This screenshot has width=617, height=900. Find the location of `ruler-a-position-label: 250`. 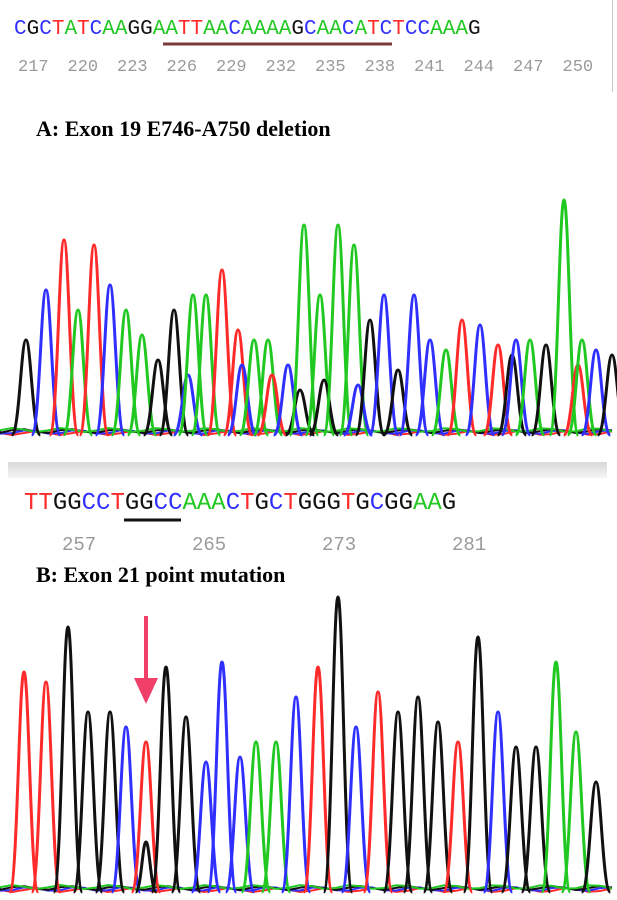

ruler-a-position-label: 250 is located at coordinates (578, 67).